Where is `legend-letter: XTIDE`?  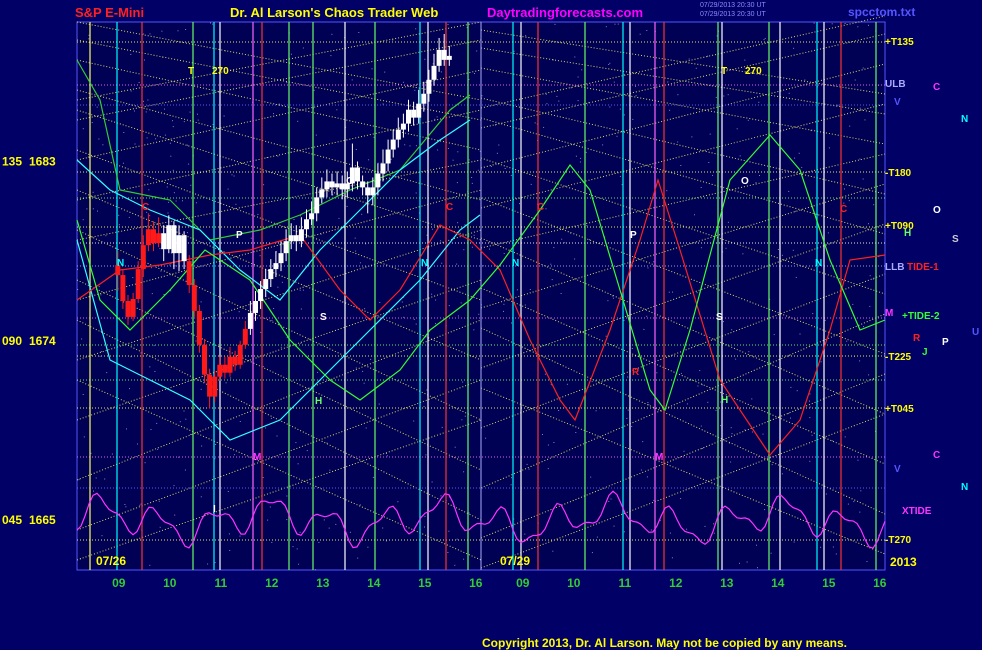
legend-letter: XTIDE is located at coordinates (917, 511).